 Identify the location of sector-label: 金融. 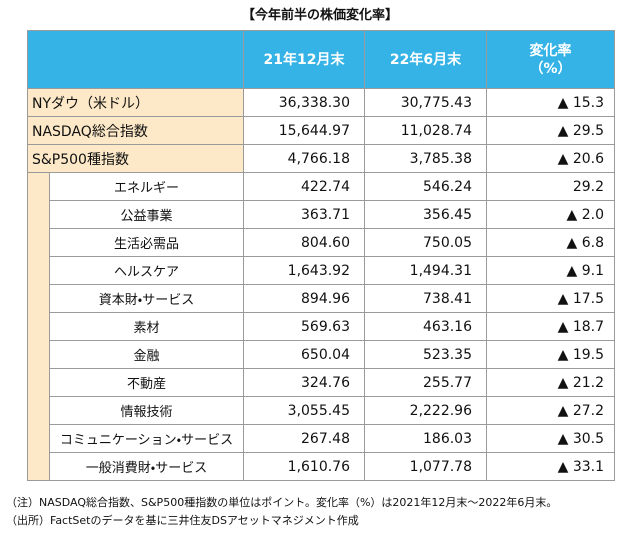
(146, 354).